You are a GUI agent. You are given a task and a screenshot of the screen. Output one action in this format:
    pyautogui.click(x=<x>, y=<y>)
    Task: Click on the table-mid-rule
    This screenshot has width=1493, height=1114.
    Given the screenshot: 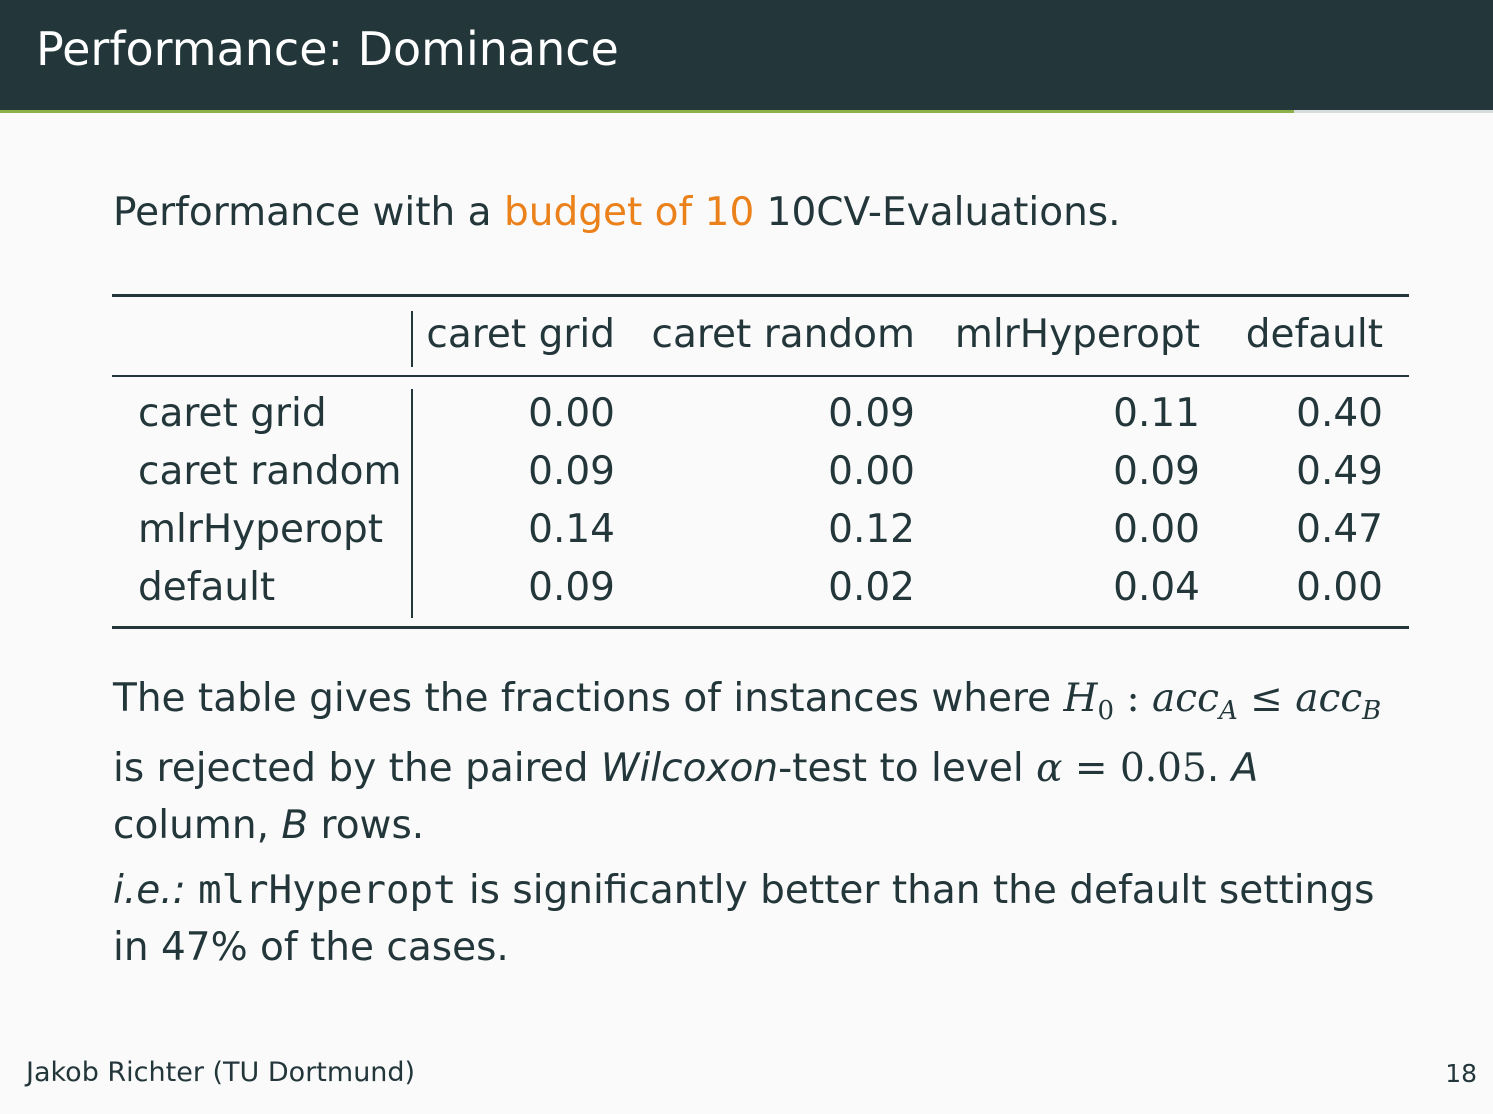 What is the action you would take?
    pyautogui.click(x=760, y=376)
    